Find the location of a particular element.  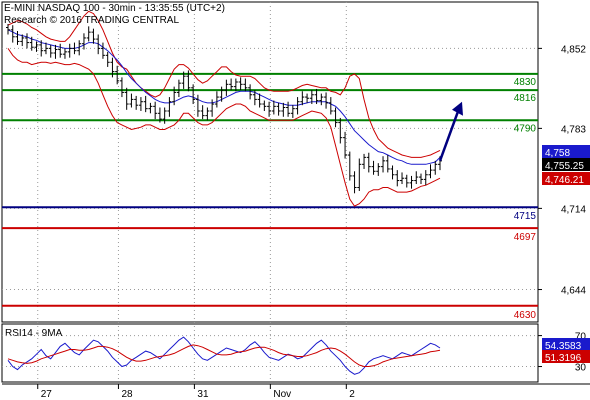

support-label-4697: 4697 is located at coordinates (525, 237).